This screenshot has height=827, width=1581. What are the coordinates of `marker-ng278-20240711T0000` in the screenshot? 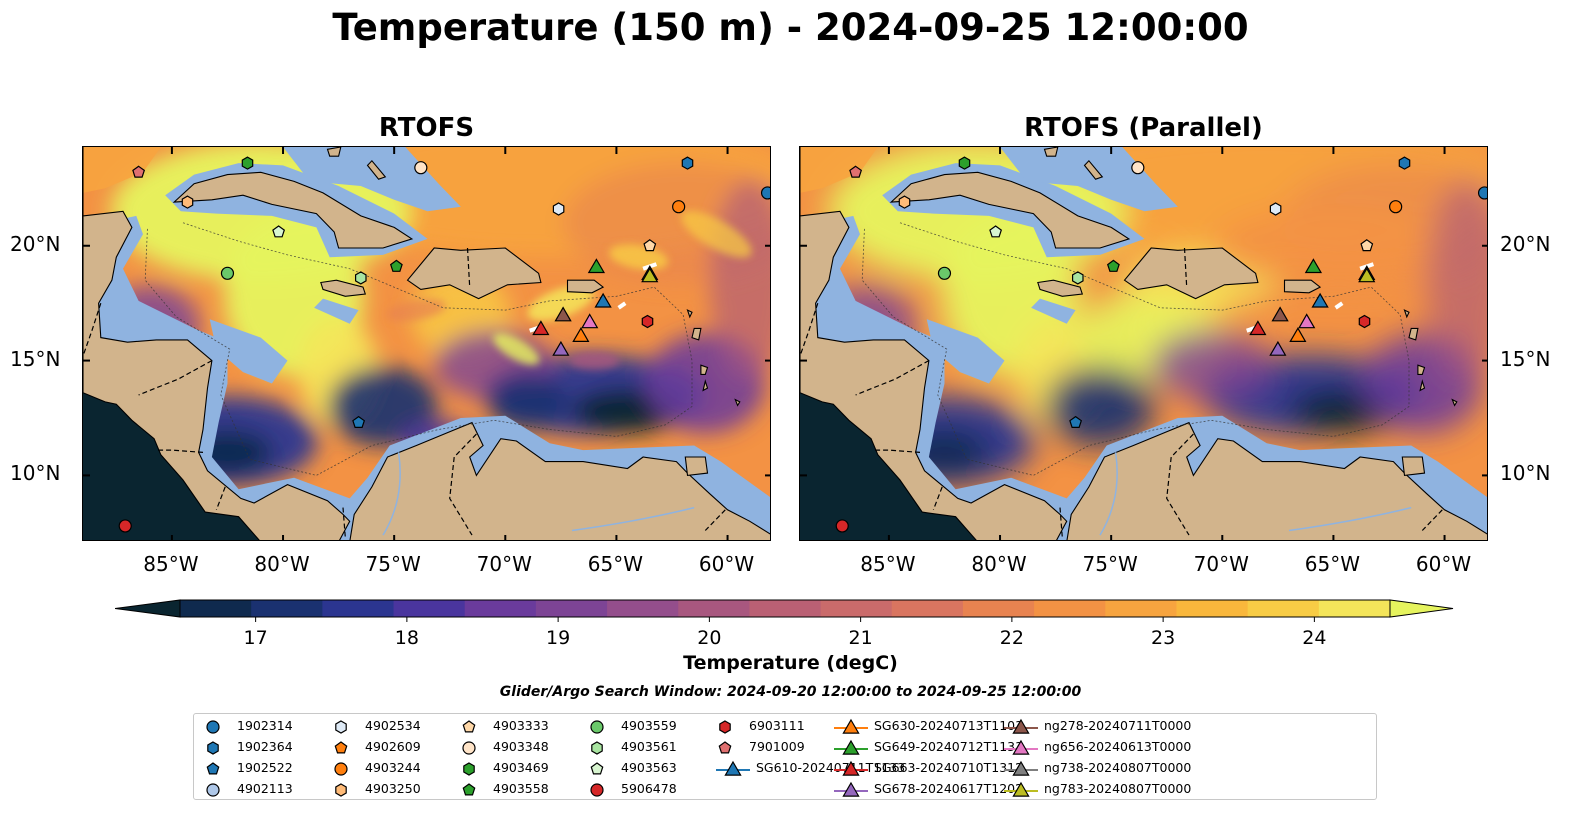 It's located at (1280, 314).